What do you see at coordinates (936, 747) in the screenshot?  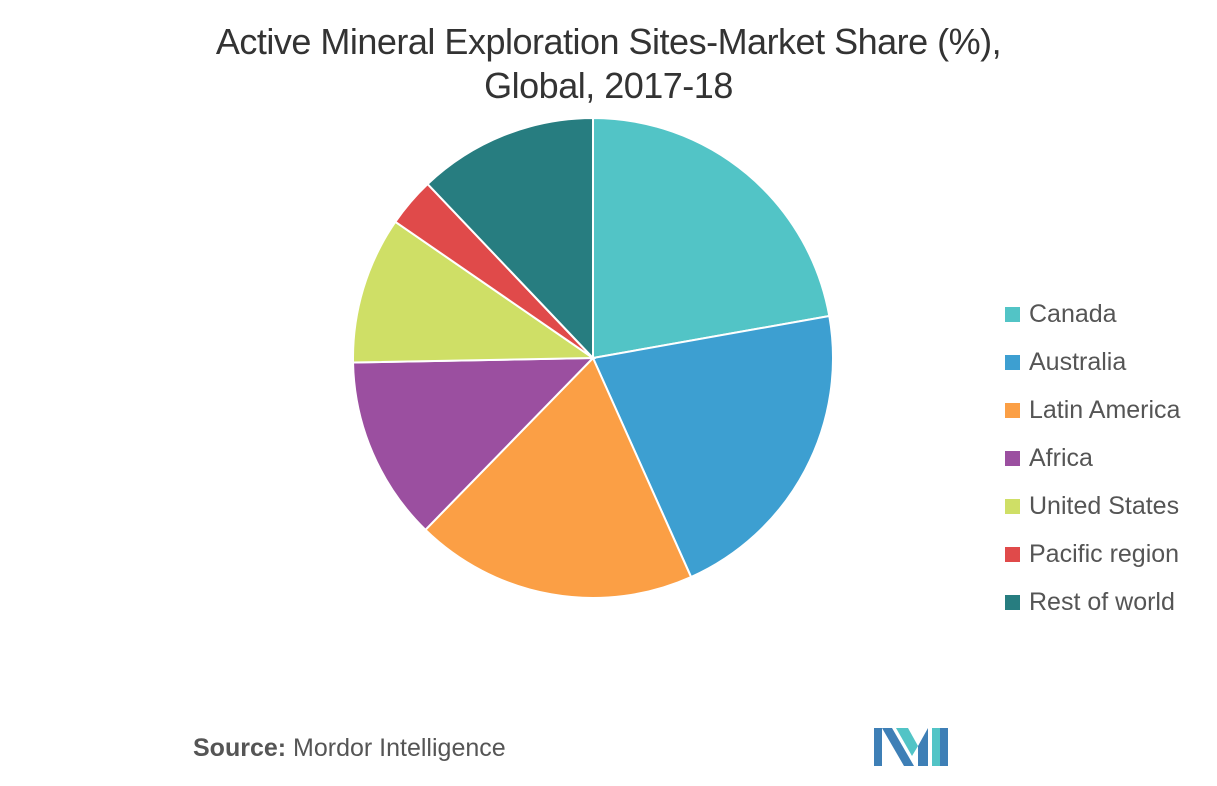 I see `logo-right-bar` at bounding box center [936, 747].